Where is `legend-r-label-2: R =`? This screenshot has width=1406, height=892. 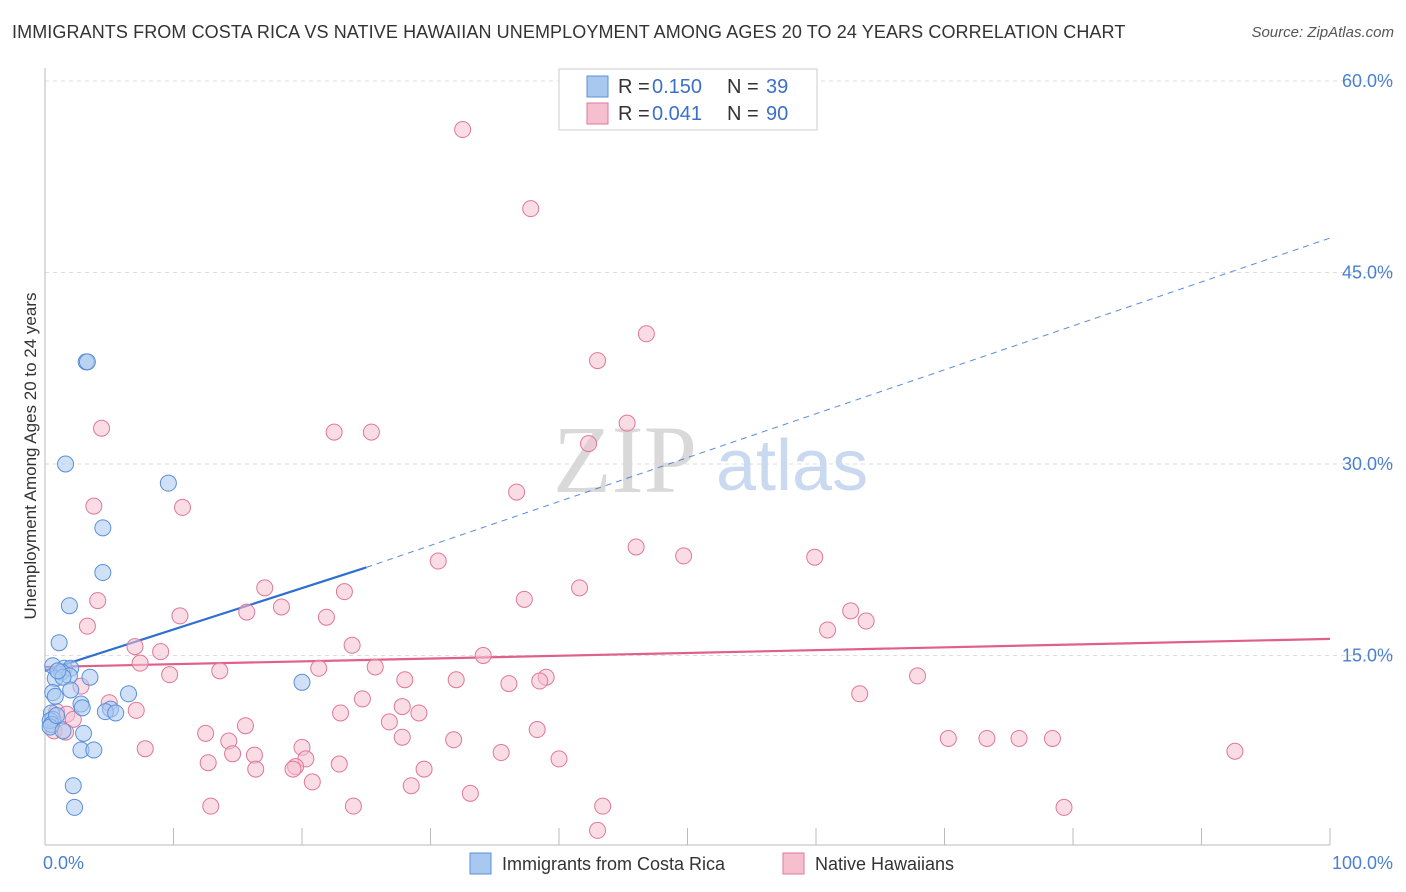 legend-r-label-2: R = is located at coordinates (634, 114).